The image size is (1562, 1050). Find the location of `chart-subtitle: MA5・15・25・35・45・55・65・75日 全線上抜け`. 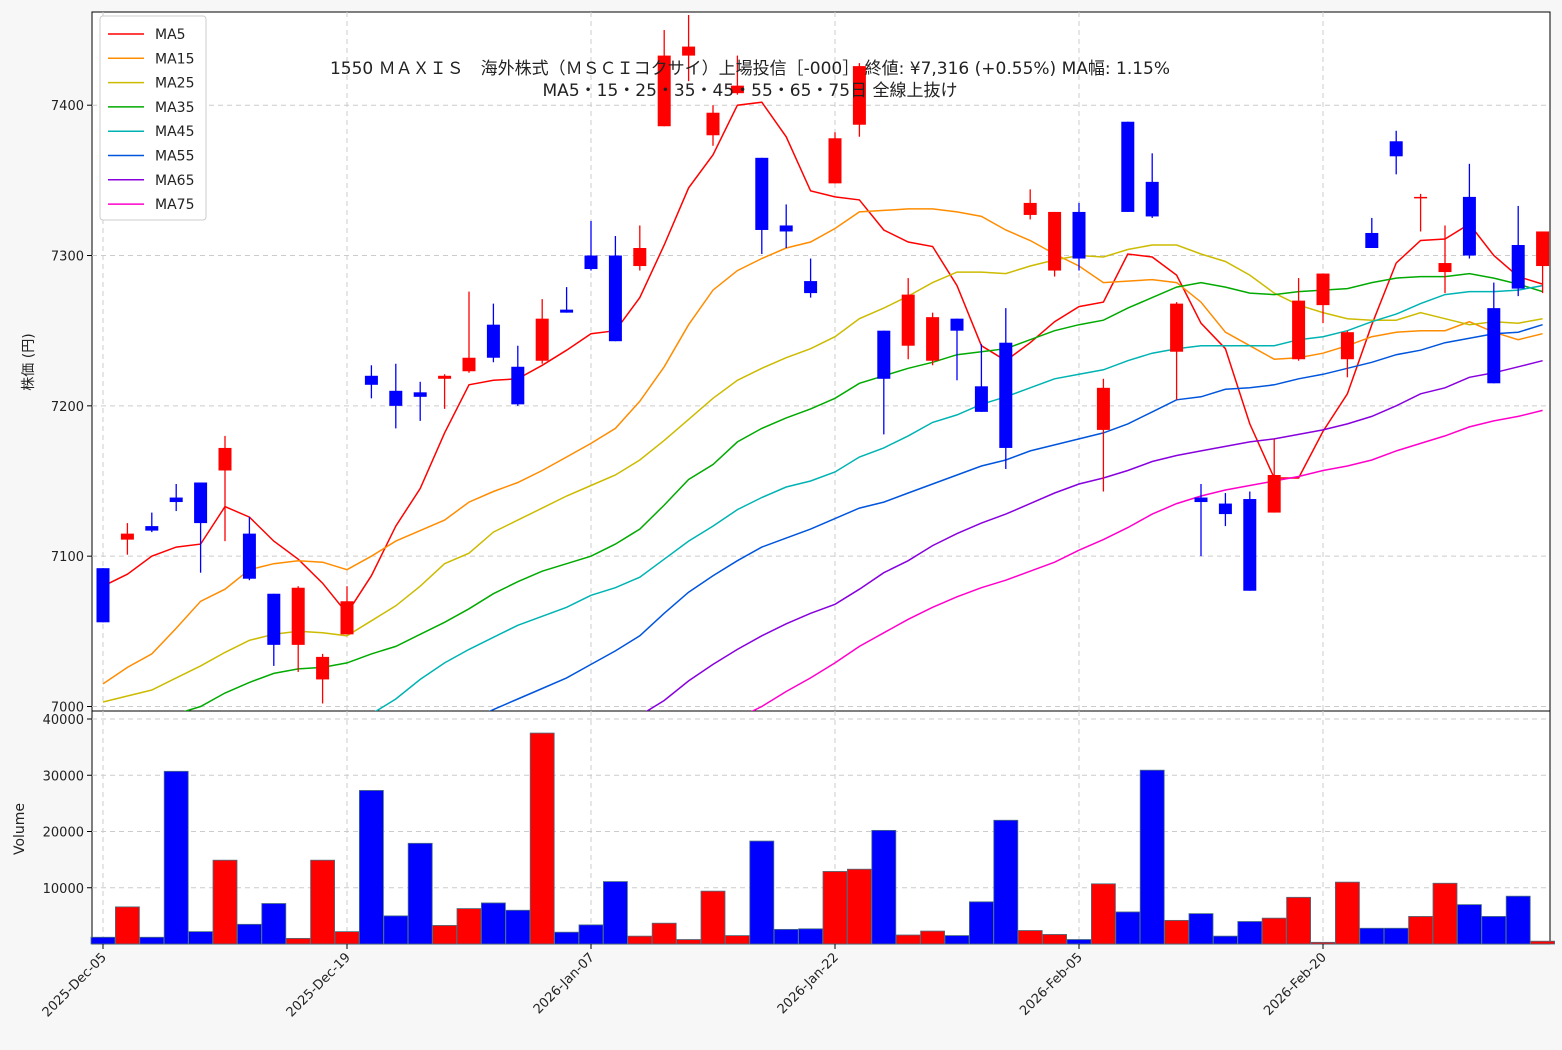

chart-subtitle: MA5・15・25・35・45・55・65・75日 全線上抜け is located at coordinates (750, 91).